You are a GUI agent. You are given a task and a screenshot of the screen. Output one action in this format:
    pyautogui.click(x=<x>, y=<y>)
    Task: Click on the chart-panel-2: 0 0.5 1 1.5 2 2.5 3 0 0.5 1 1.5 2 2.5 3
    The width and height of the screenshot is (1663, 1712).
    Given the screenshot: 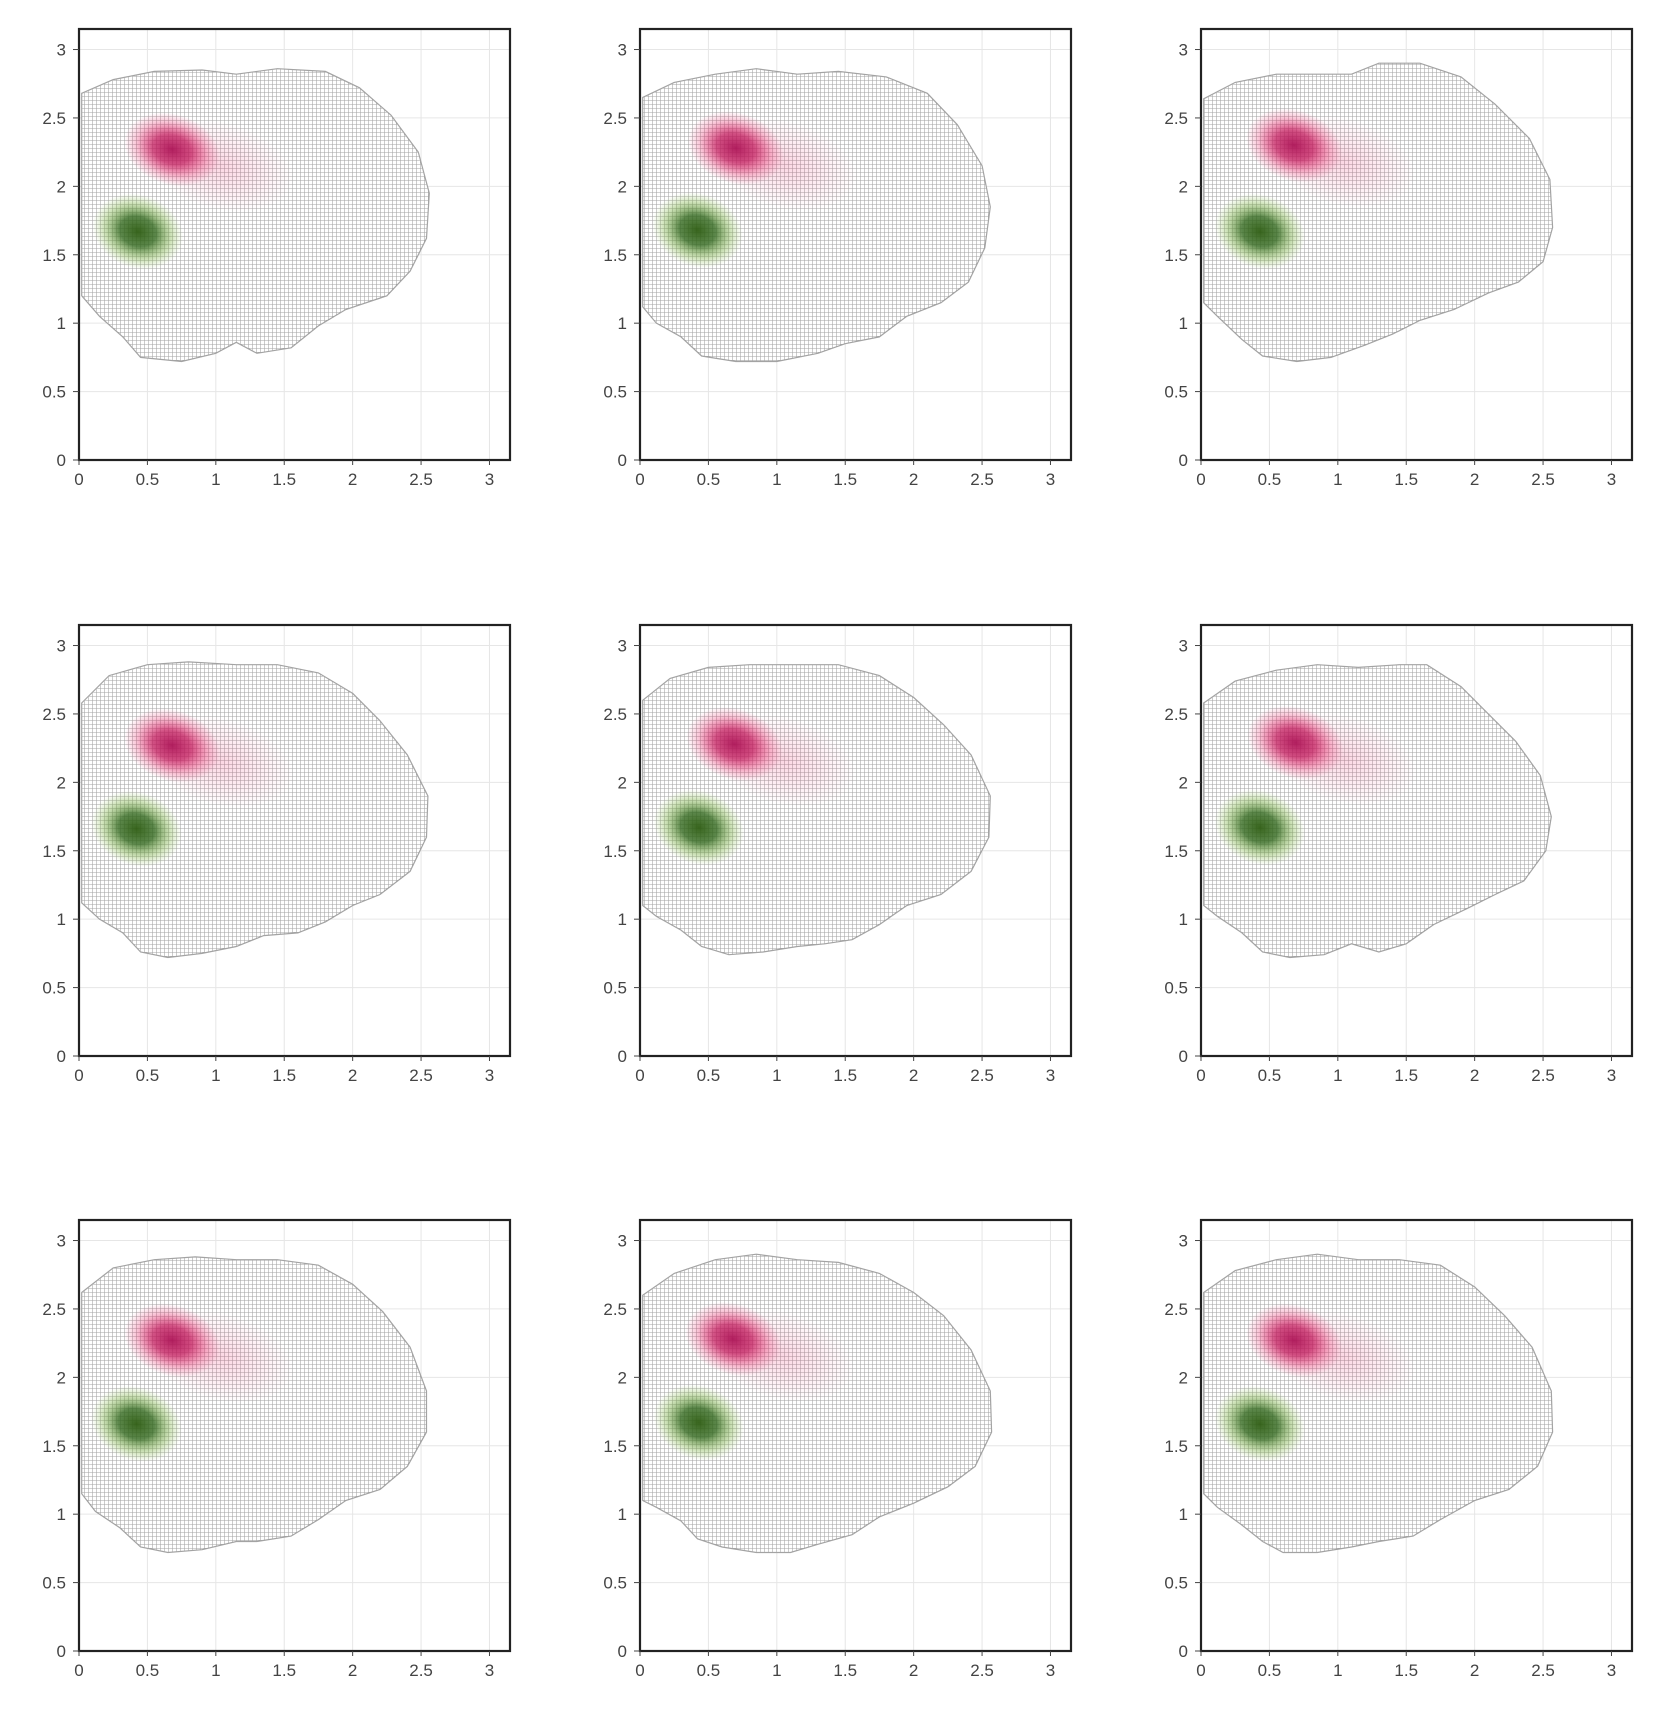 What is the action you would take?
    pyautogui.click(x=838, y=258)
    